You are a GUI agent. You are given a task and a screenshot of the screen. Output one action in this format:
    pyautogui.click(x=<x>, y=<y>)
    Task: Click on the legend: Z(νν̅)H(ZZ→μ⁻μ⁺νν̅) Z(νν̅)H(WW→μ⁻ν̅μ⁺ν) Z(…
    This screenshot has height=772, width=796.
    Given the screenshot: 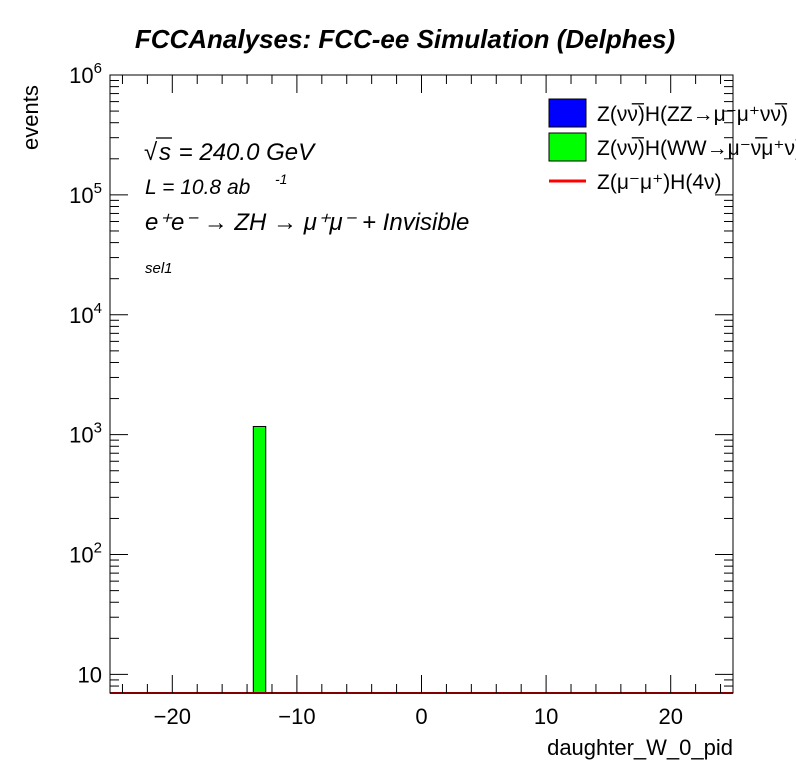 What is the action you would take?
    pyautogui.click(x=672, y=146)
    